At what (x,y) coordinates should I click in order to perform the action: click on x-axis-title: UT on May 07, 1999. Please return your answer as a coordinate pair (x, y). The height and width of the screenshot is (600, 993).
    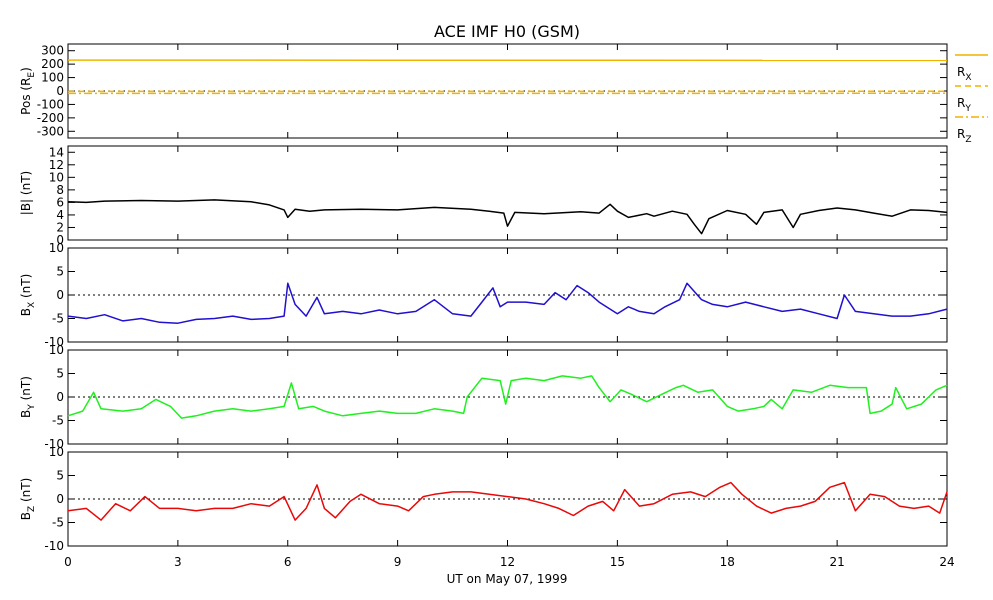
    Looking at the image, I should click on (507, 579).